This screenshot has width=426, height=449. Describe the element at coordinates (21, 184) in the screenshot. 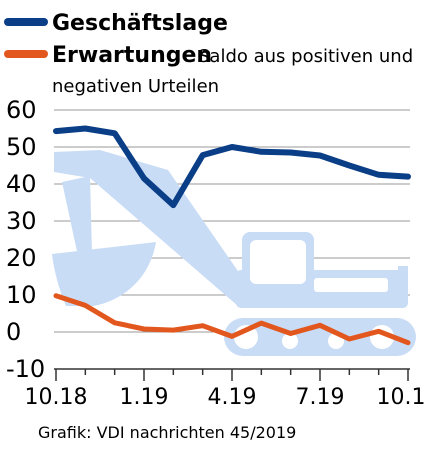

I see `y-tick-label: 40` at that location.